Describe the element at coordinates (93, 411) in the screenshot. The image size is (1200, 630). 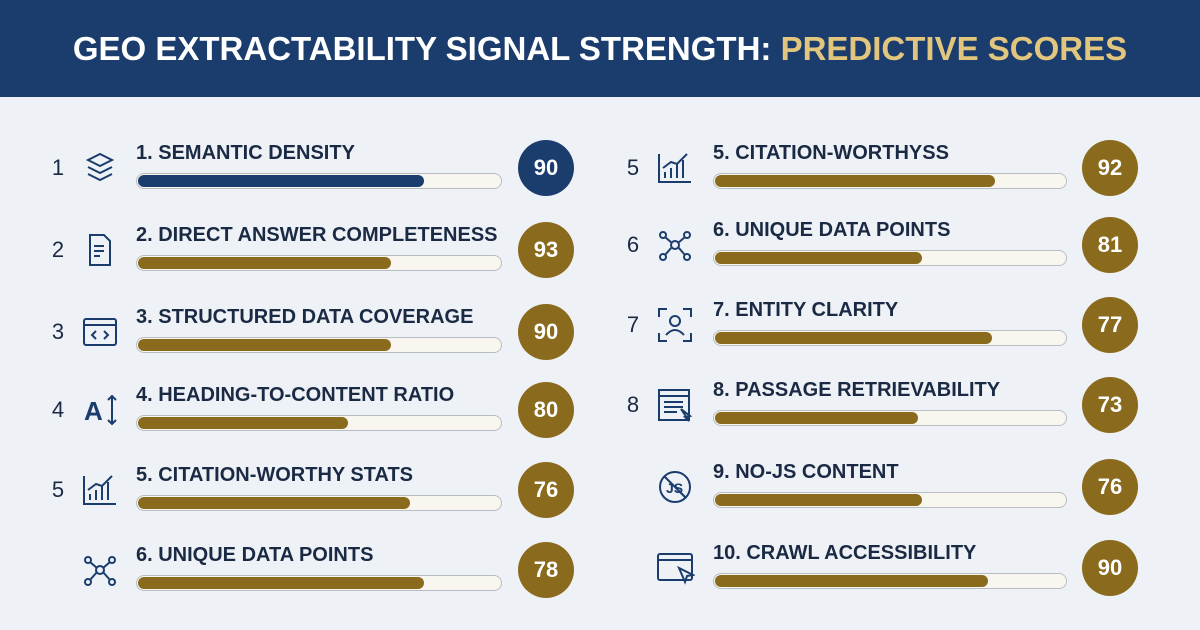
I see `svg-text: A` at that location.